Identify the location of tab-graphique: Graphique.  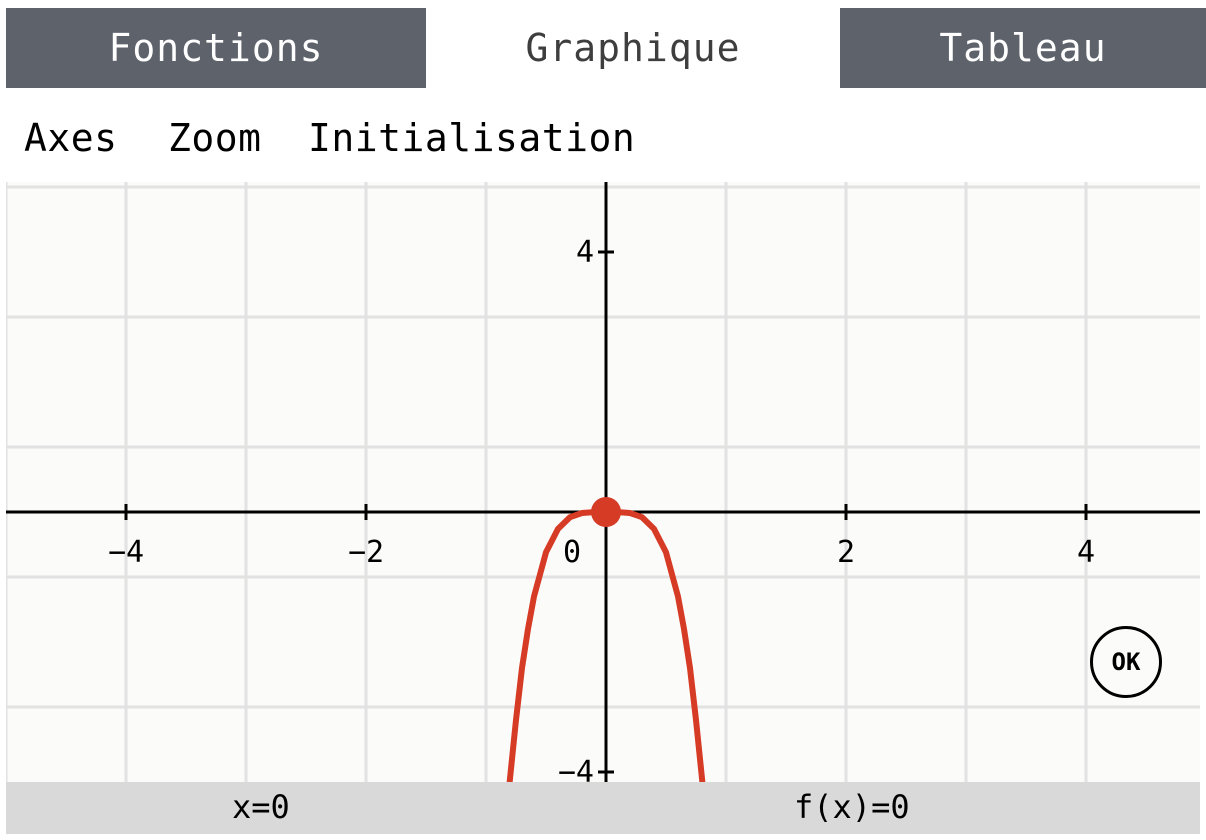
(633, 48).